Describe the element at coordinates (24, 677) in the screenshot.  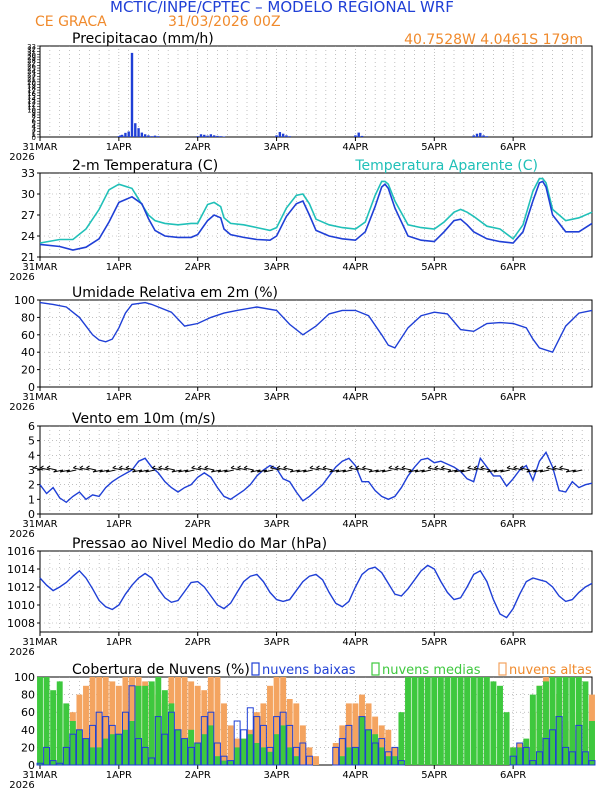
I see `y-tick-label: 100` at that location.